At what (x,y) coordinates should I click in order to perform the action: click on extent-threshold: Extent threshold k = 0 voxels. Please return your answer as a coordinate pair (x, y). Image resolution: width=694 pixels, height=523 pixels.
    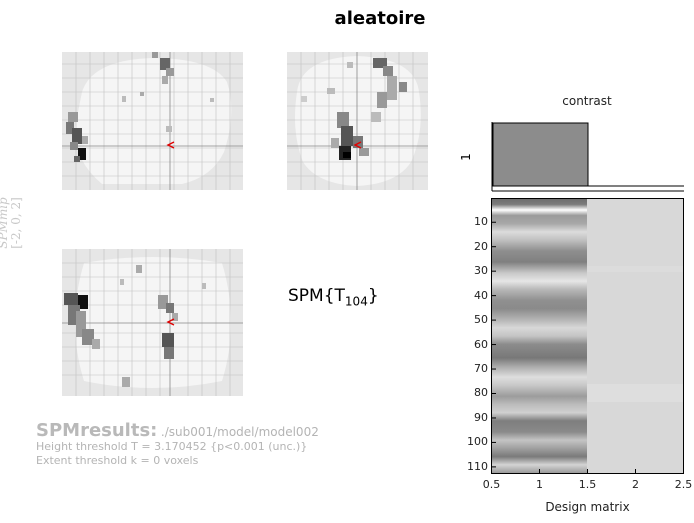
    Looking at the image, I should click on (117, 460).